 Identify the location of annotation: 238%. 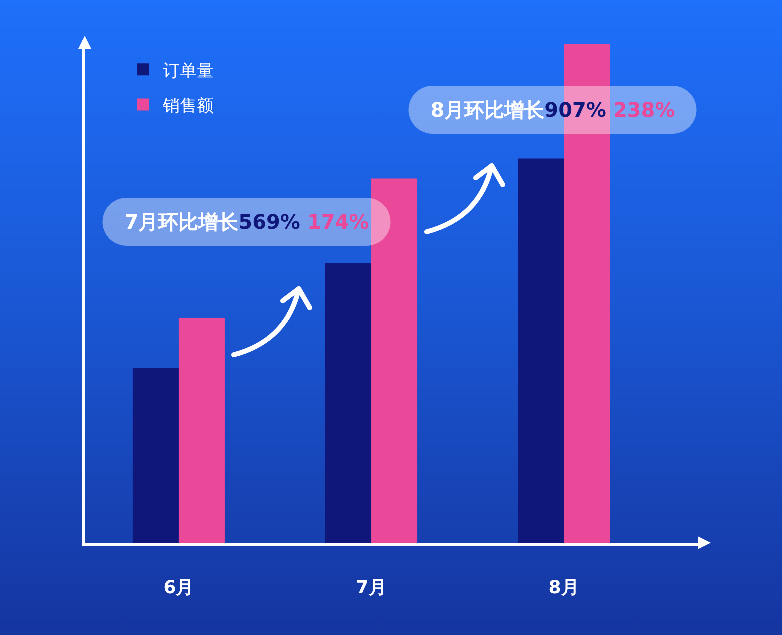
(644, 110).